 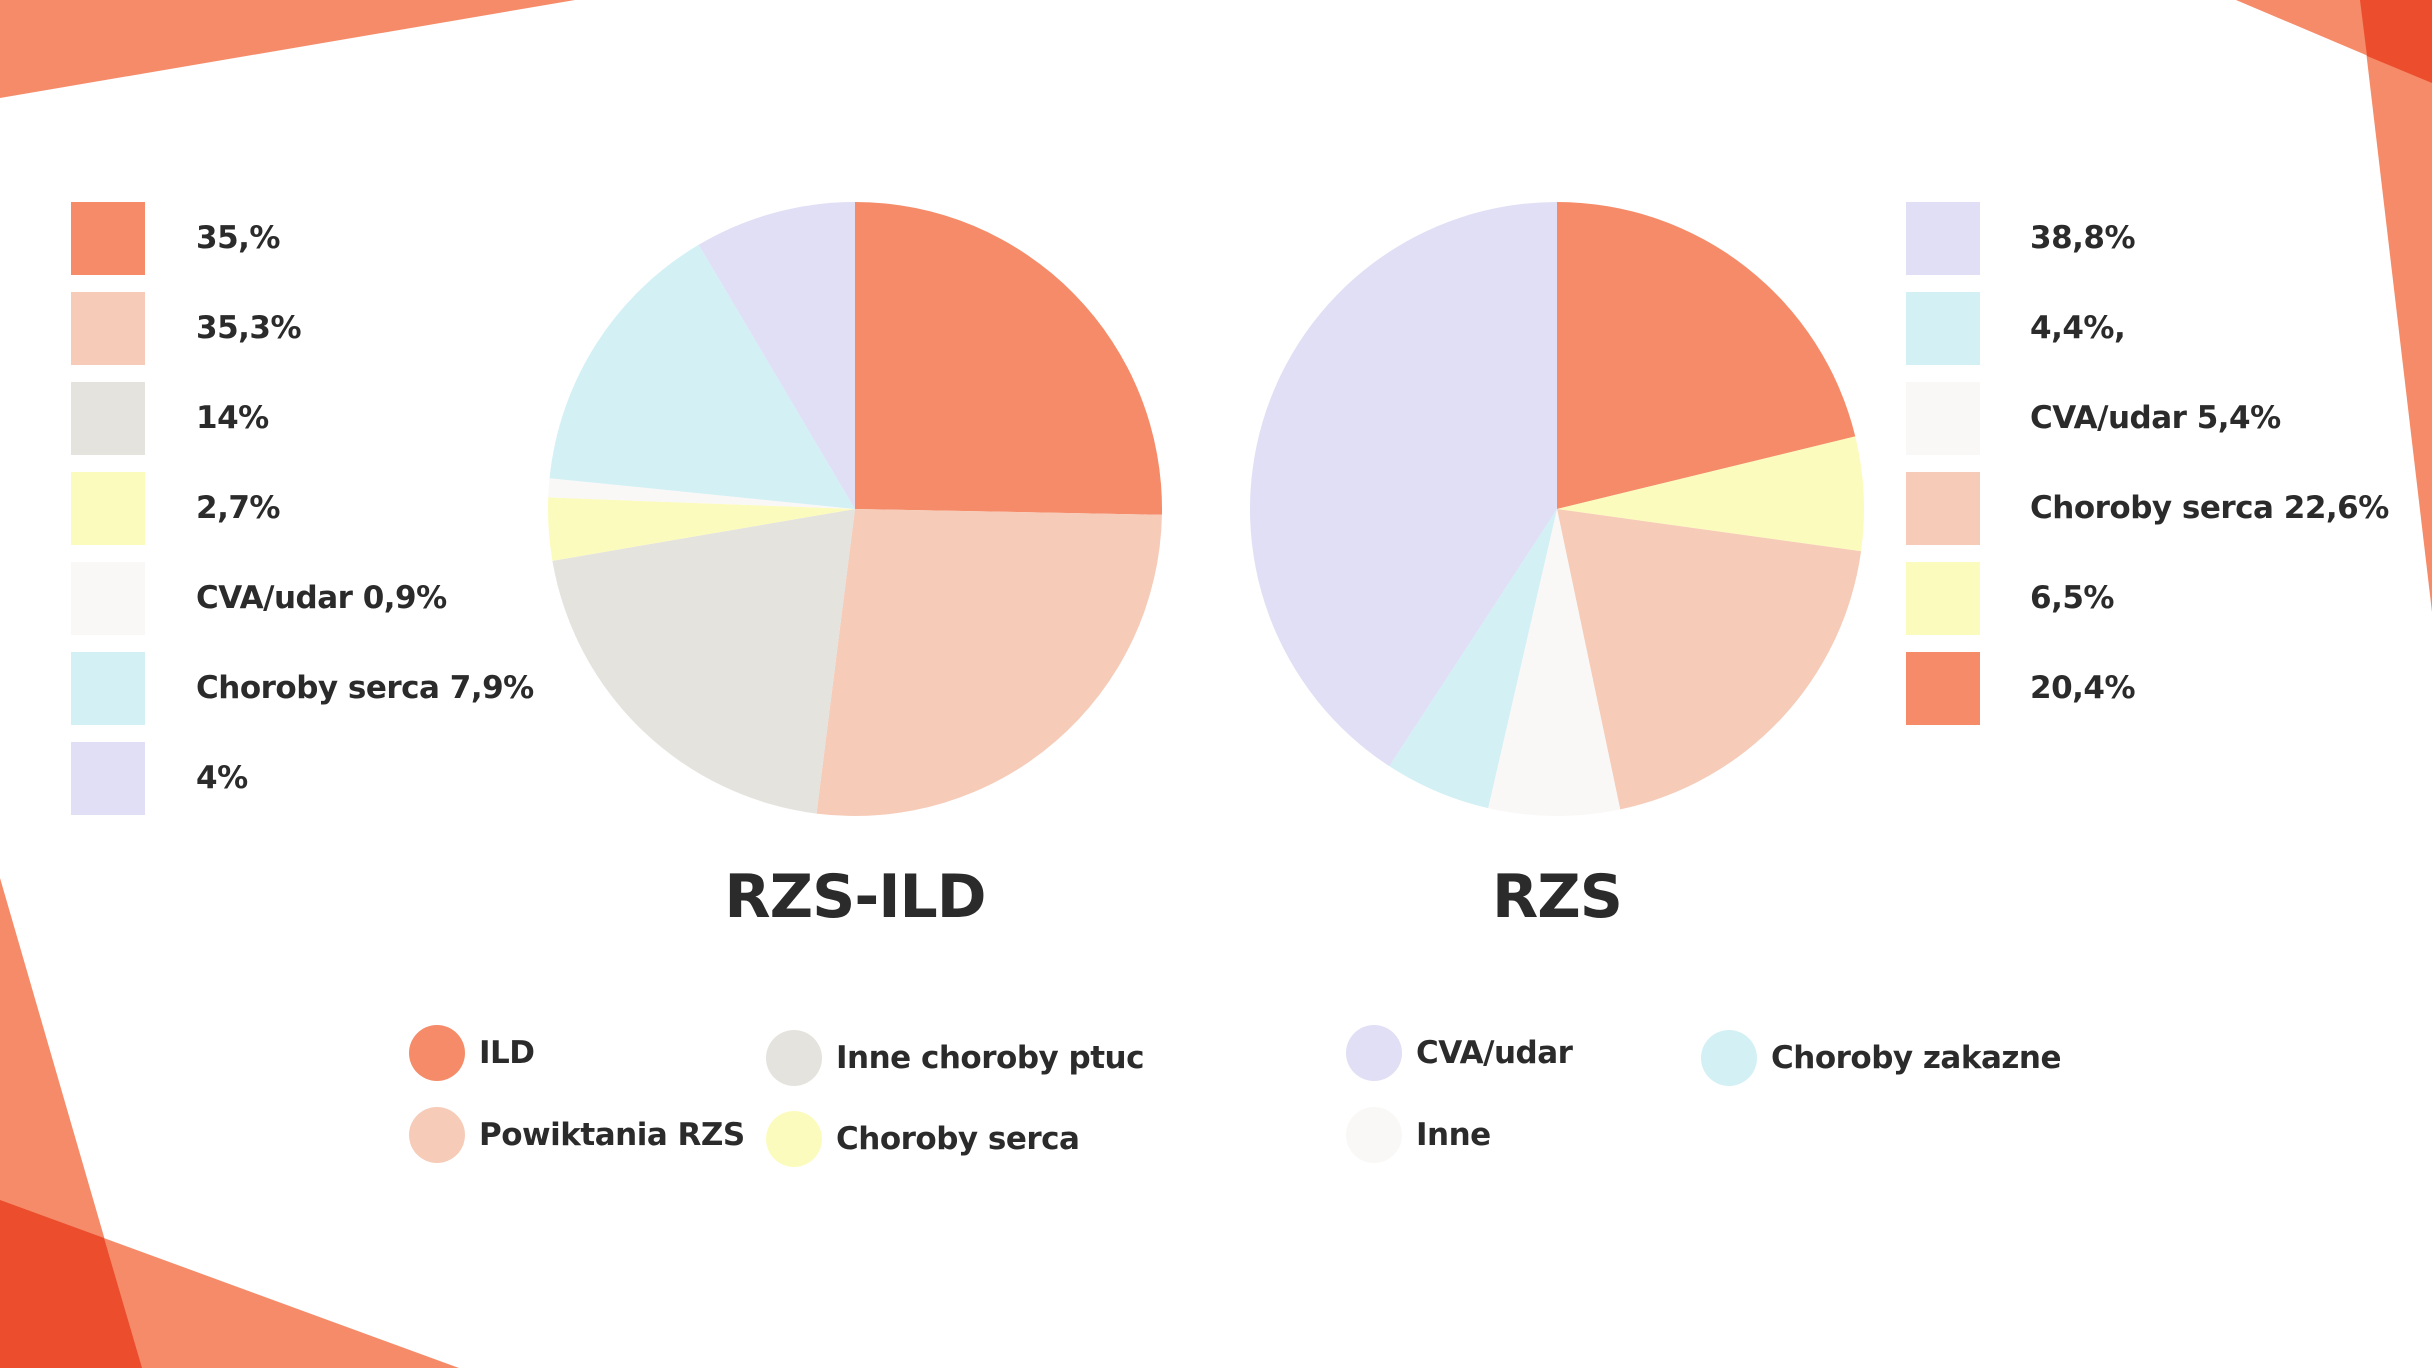 I want to click on legend-label: 4,4%,, so click(x=2078, y=328).